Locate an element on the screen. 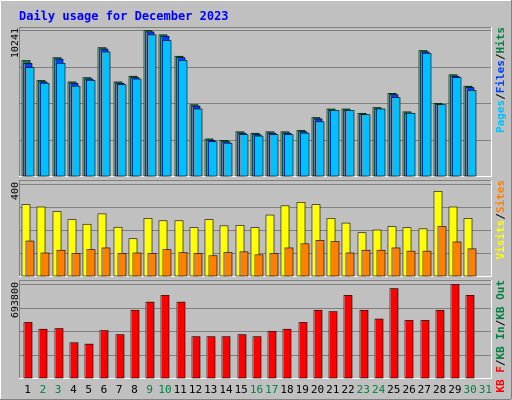 Image resolution: width=512 pixels, height=400 pixels. bar-kbytes-day-29-outline is located at coordinates (455, 331).